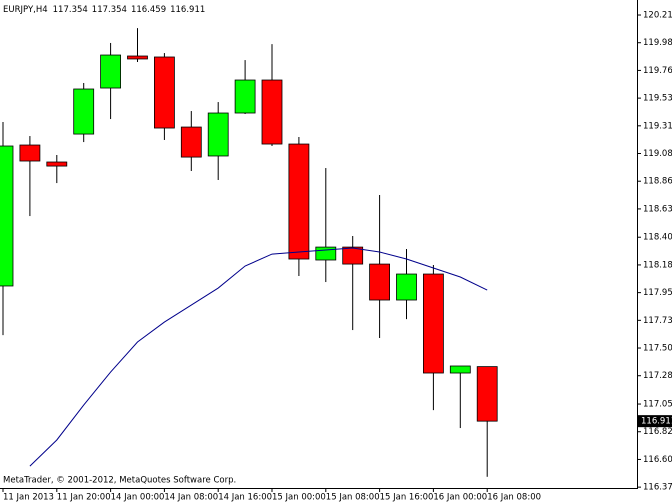 The width and height of the screenshot is (672, 504). Describe the element at coordinates (657, 182) in the screenshot. I see `y-tick-label: 118.860` at that location.